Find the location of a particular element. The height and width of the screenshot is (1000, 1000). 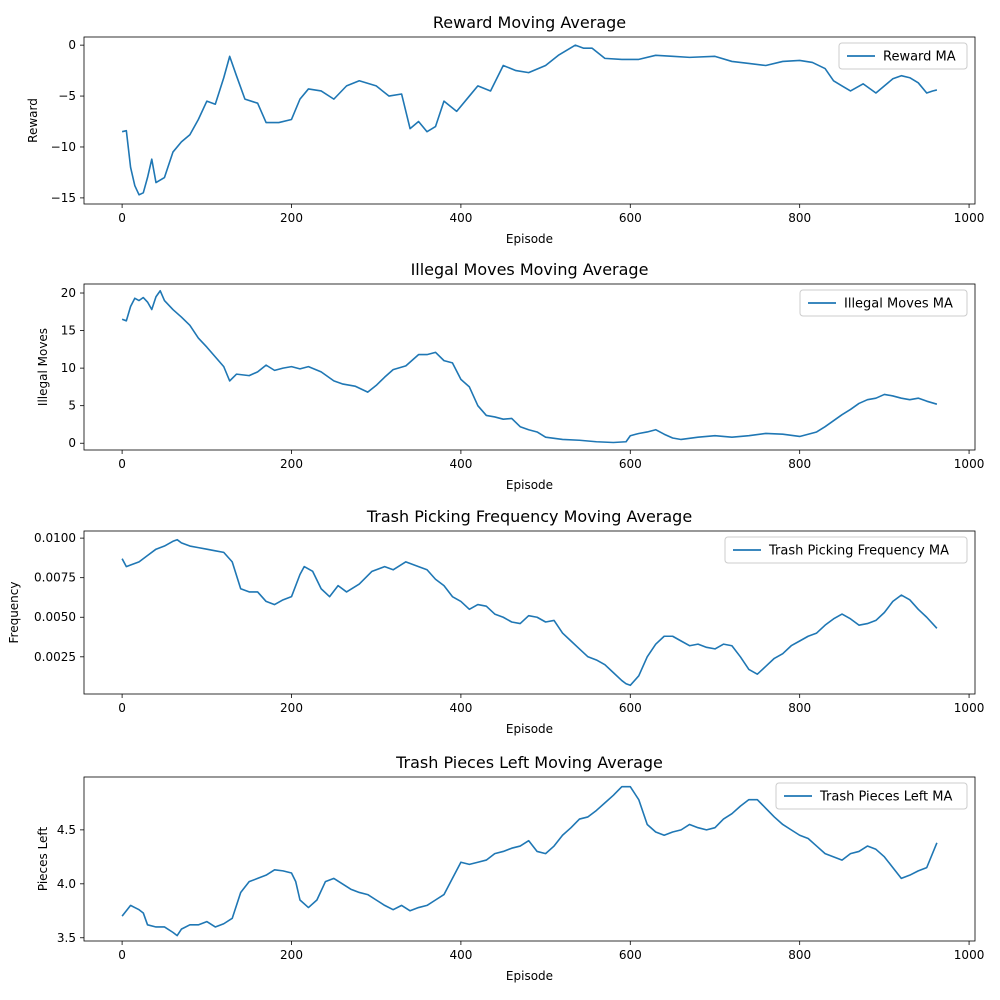

y-tick-label: 0.0050 is located at coordinates (55, 617).